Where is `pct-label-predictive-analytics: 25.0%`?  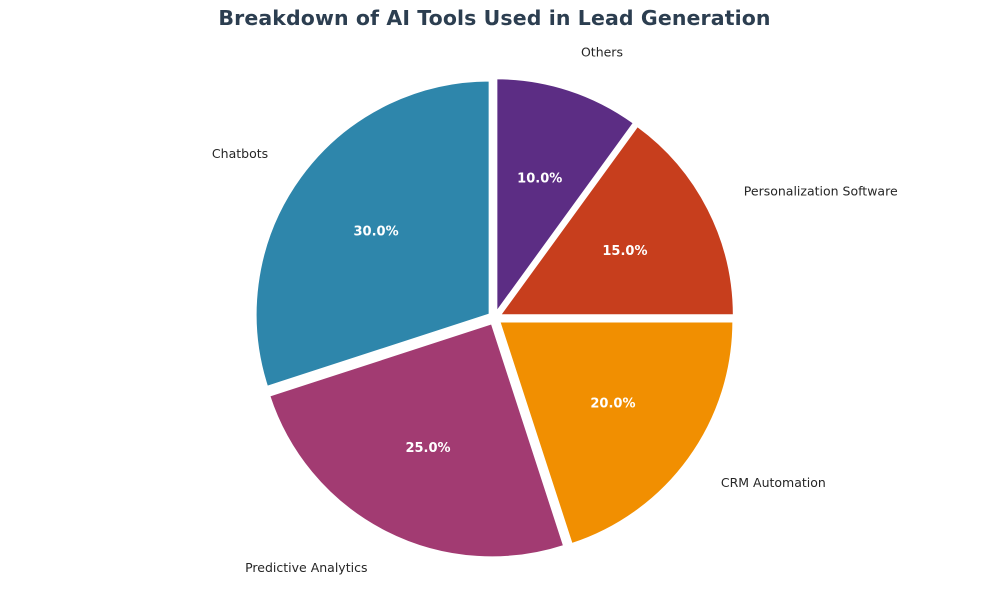
pct-label-predictive-analytics: 25.0% is located at coordinates (427, 448).